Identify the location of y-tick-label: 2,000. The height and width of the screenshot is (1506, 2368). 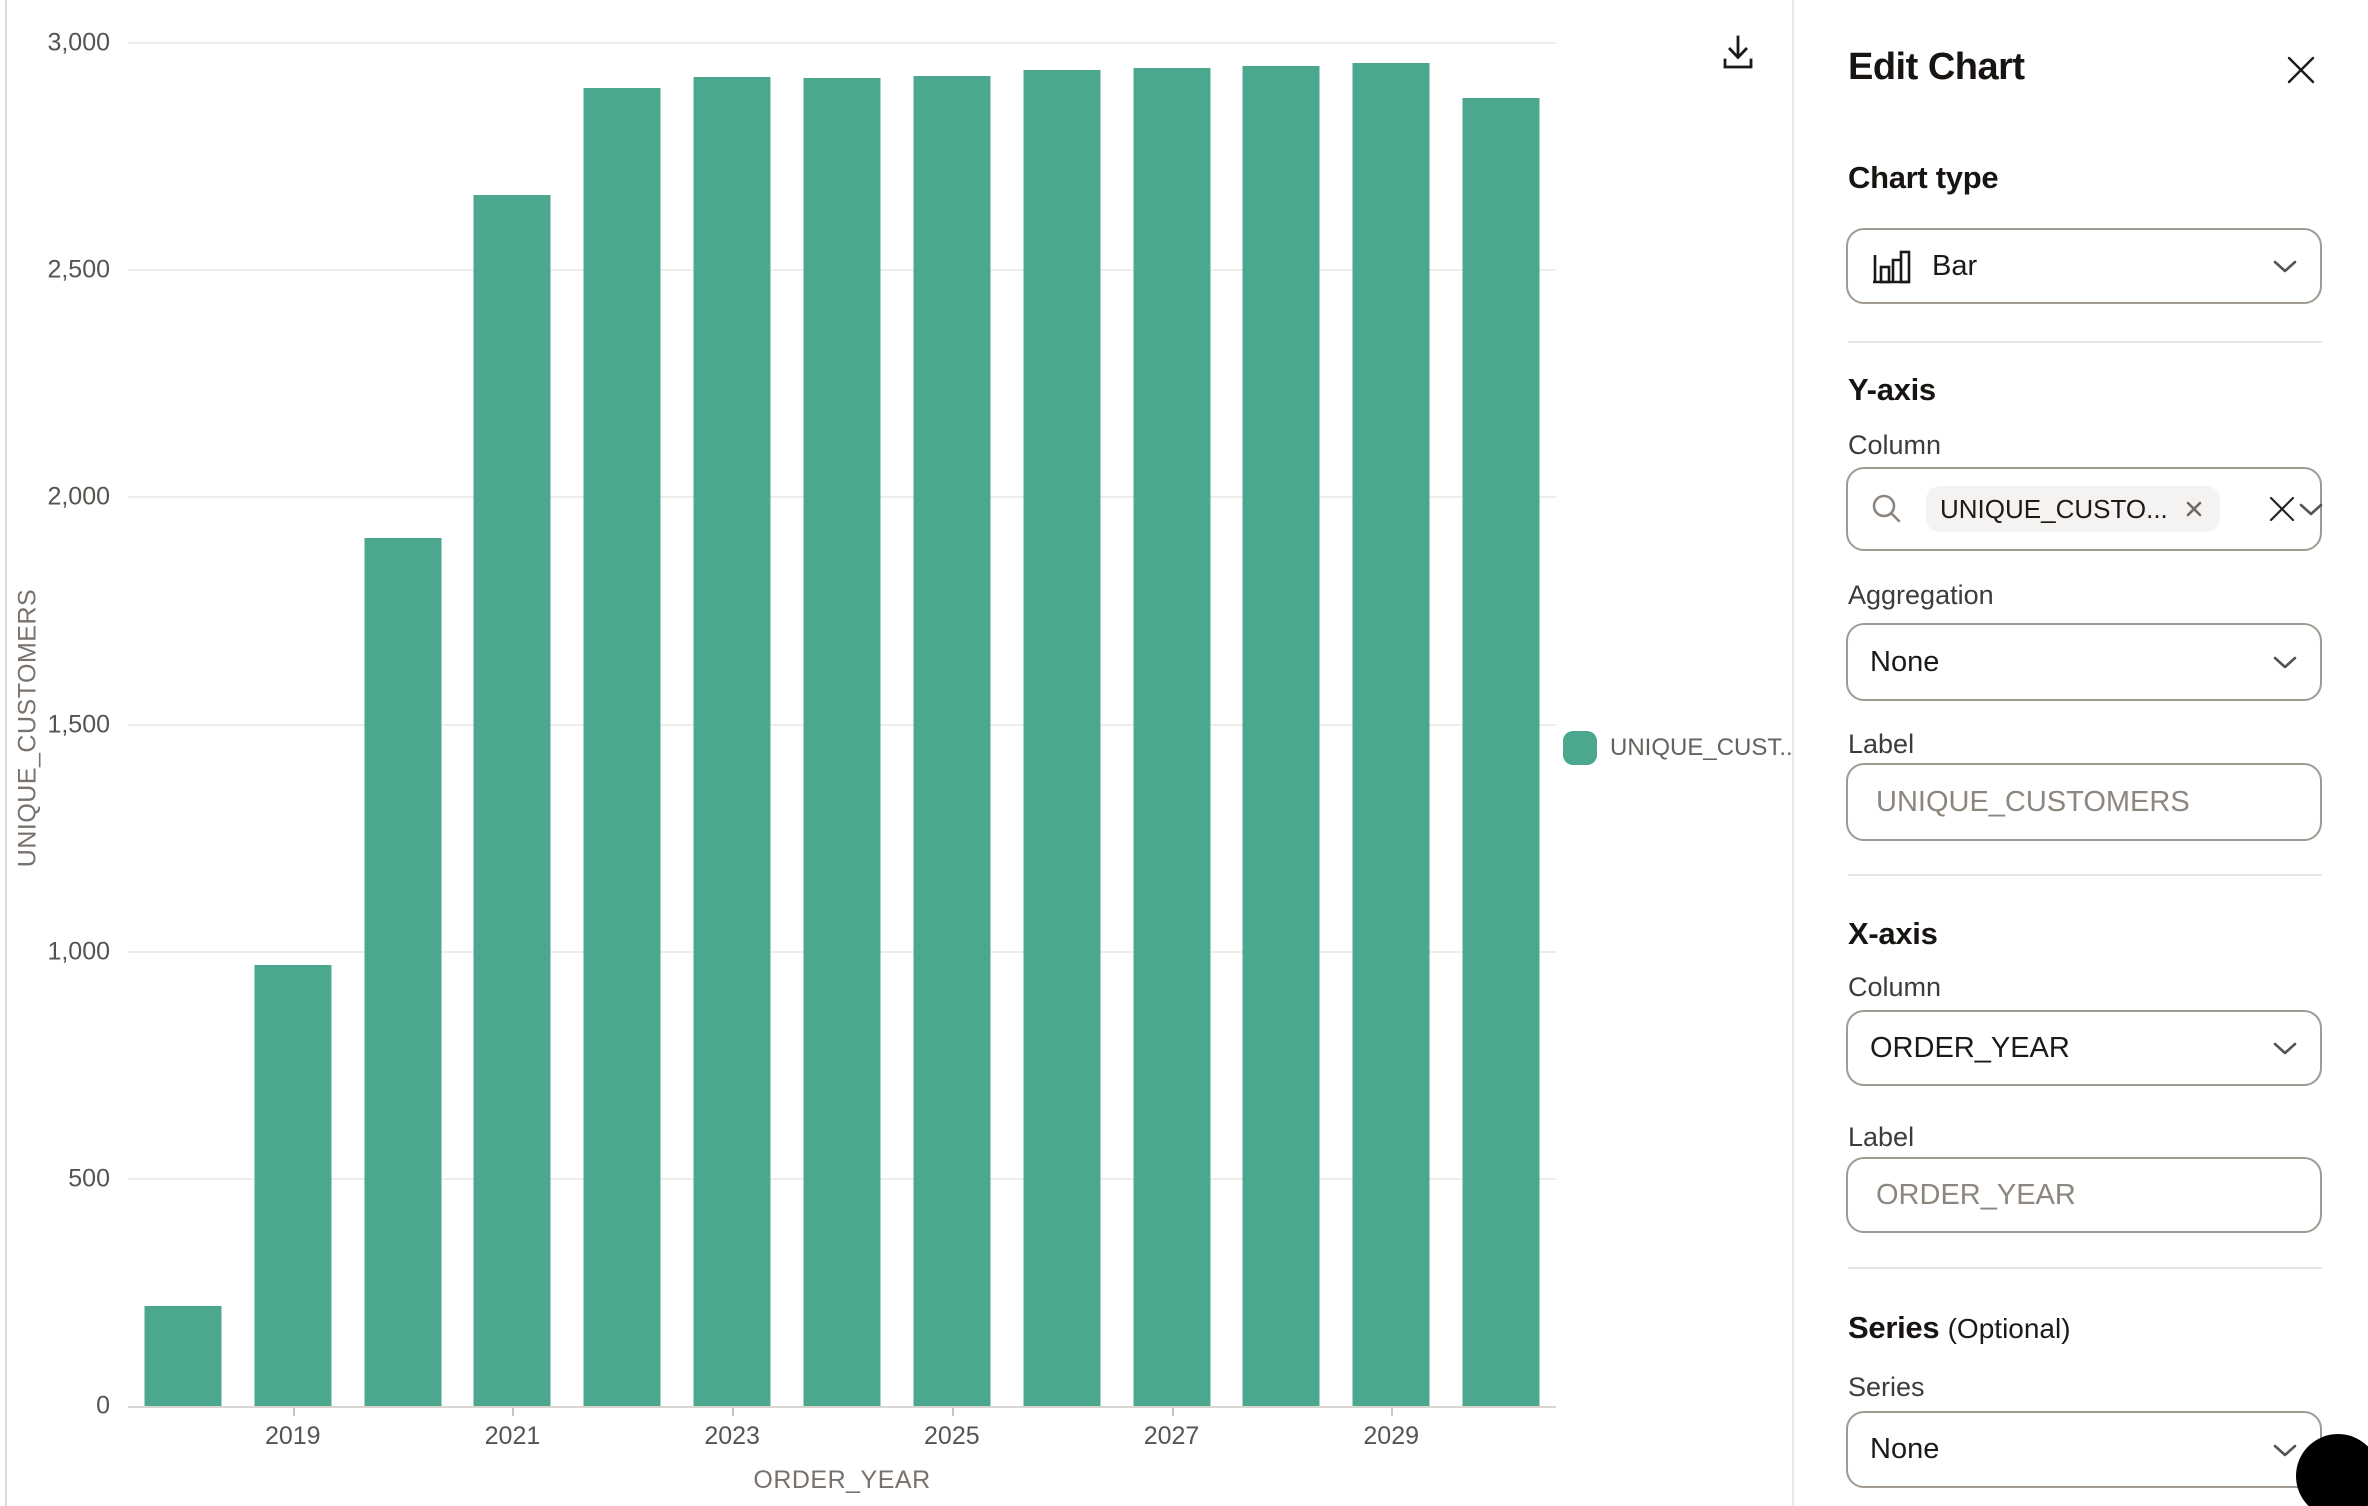
(78, 496).